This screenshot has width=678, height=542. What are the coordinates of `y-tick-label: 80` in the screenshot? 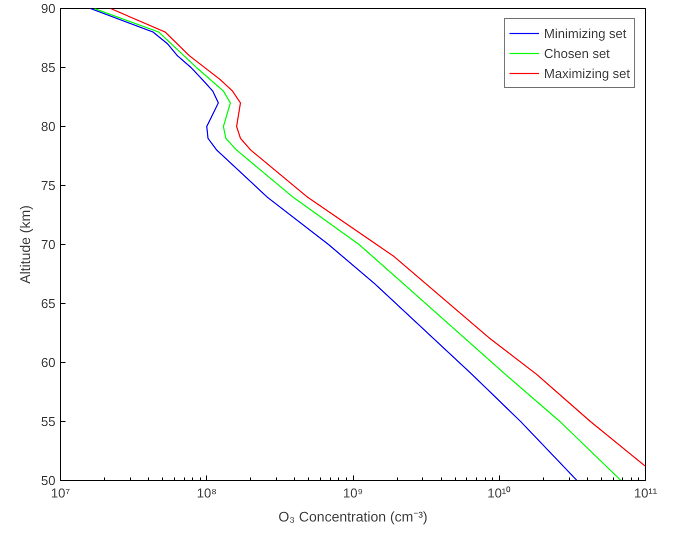 It's located at (48, 126).